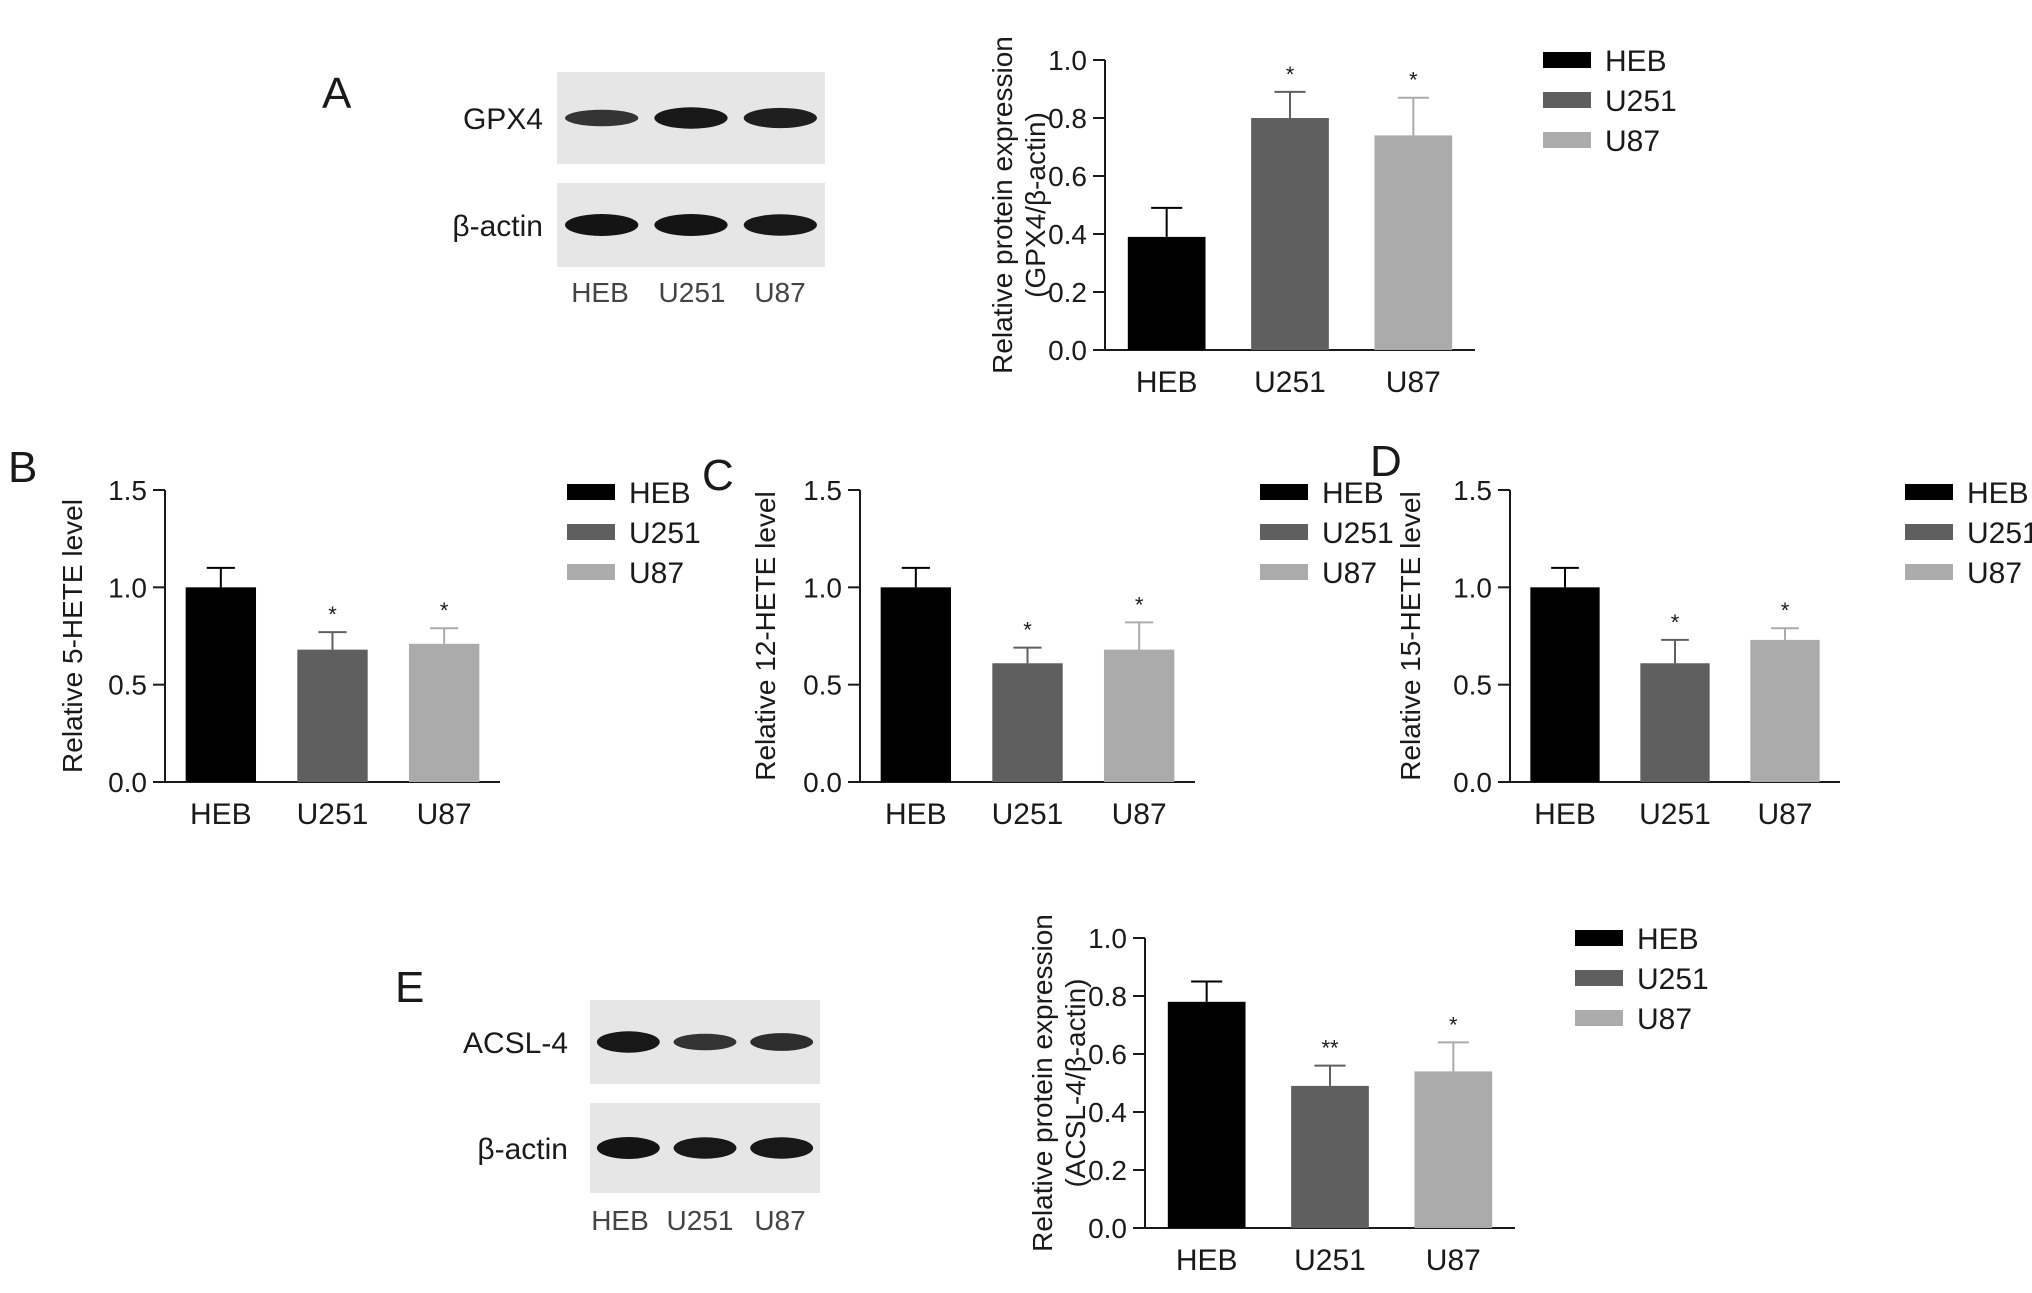  I want to click on western-blot-acsl4: ACSL-4 β-actin HEB U251 U87, so click(641, 1118).